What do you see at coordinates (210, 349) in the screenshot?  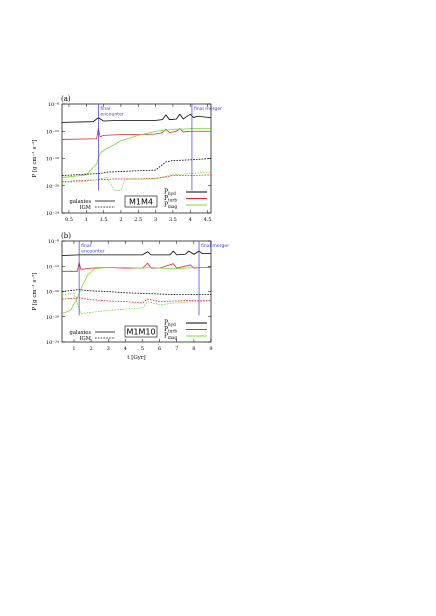 I see `x-tick-label: 9` at bounding box center [210, 349].